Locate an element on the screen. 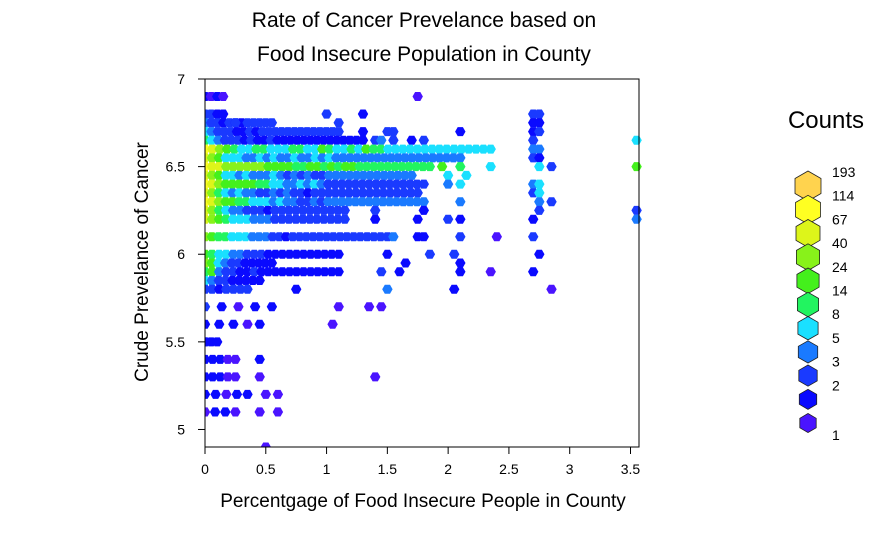 The image size is (880, 546). x-tick-label: 1 is located at coordinates (327, 469).